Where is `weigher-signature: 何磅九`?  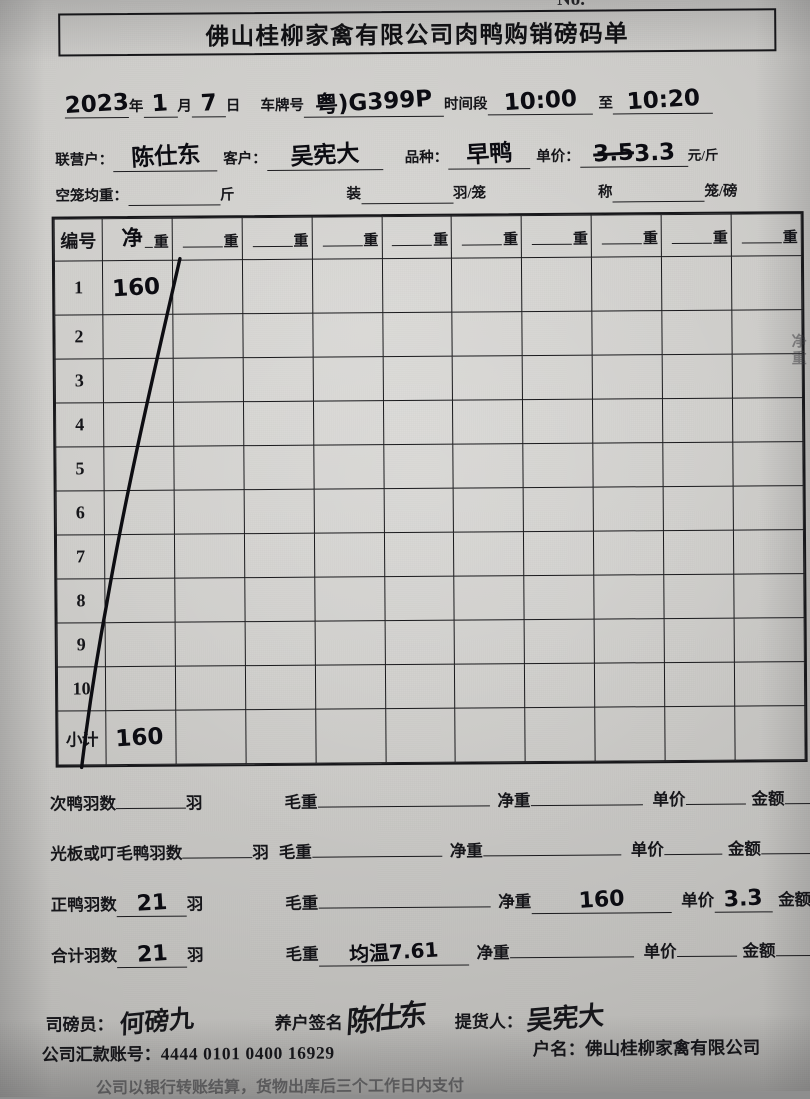
weigher-signature: 何磅九 is located at coordinates (157, 1021).